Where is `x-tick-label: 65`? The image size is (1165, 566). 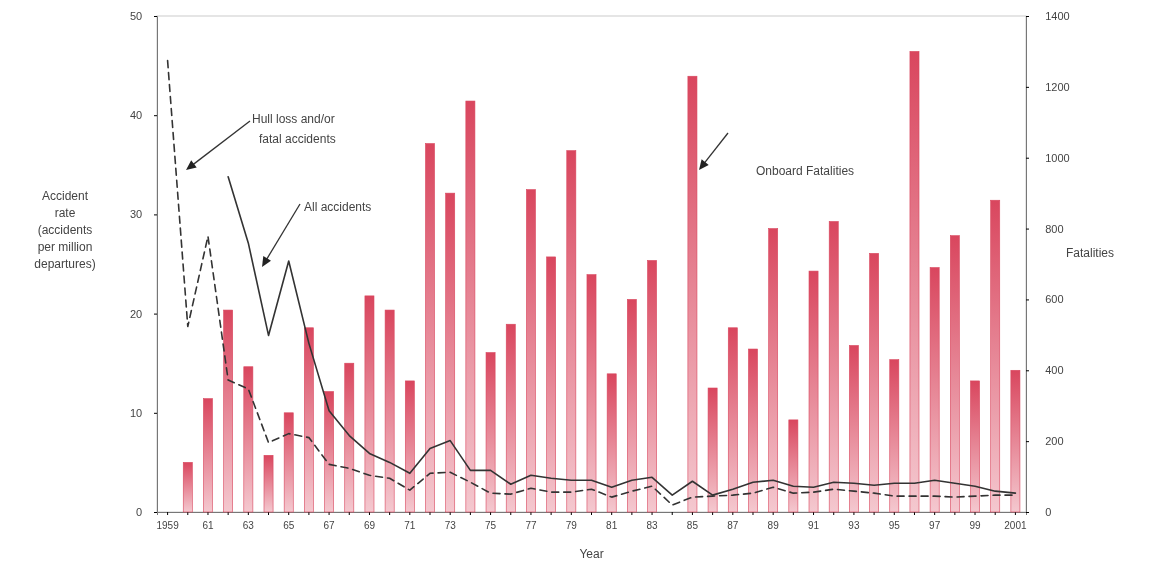
x-tick-label: 65 is located at coordinates (289, 525).